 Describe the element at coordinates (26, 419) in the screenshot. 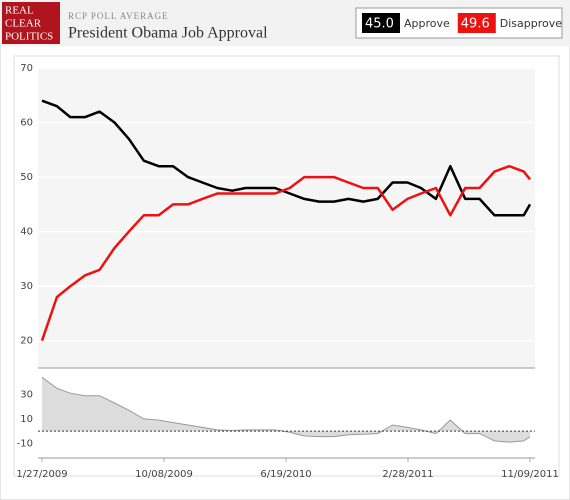

I see `y-tick-label: 10` at that location.